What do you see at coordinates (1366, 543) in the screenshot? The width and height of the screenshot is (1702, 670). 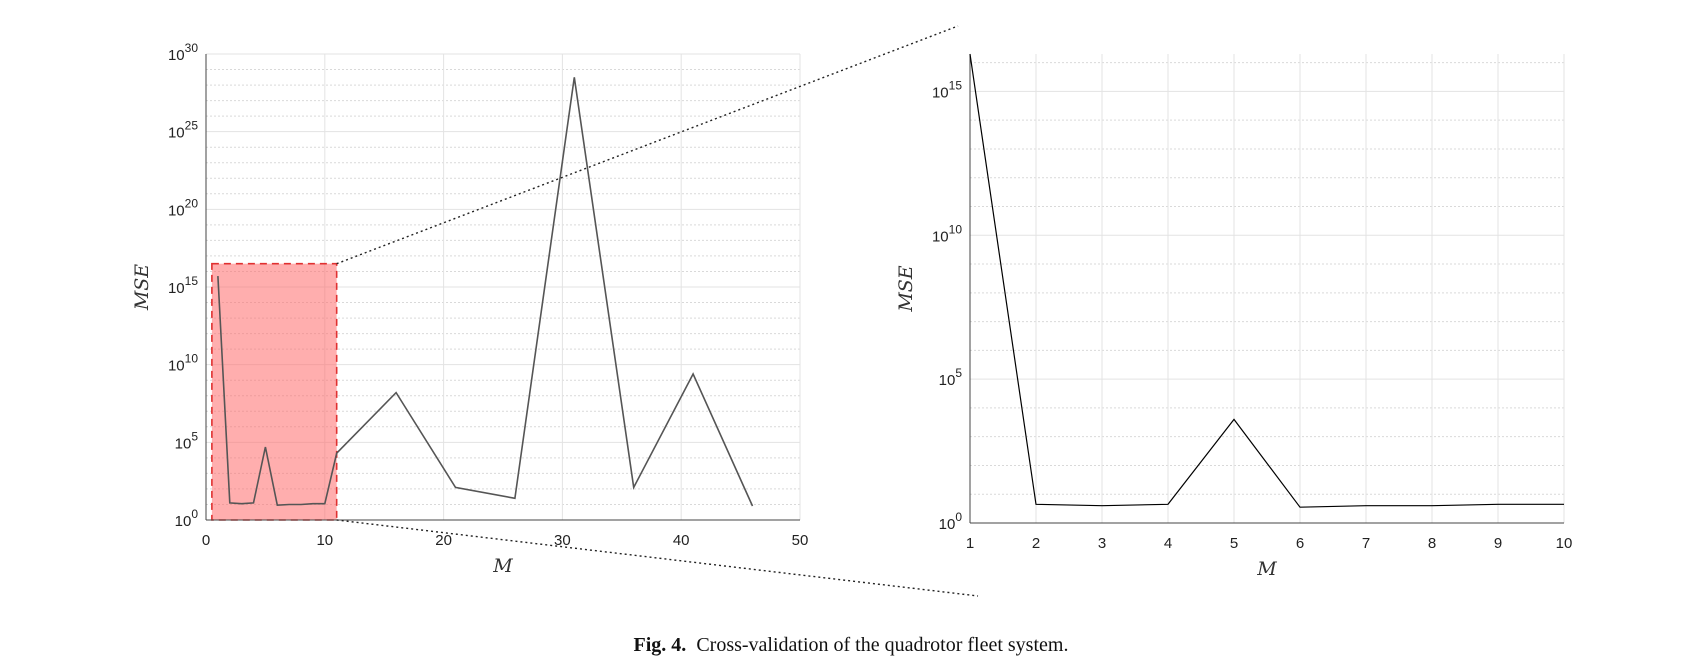 I see `x-tick-label: 7` at bounding box center [1366, 543].